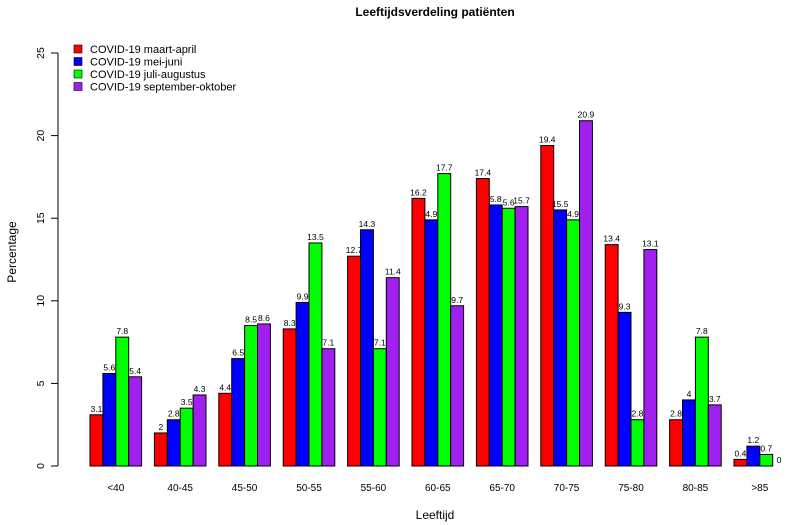  What do you see at coordinates (483, 173) in the screenshot?
I see `bar-value-label: 17.4` at bounding box center [483, 173].